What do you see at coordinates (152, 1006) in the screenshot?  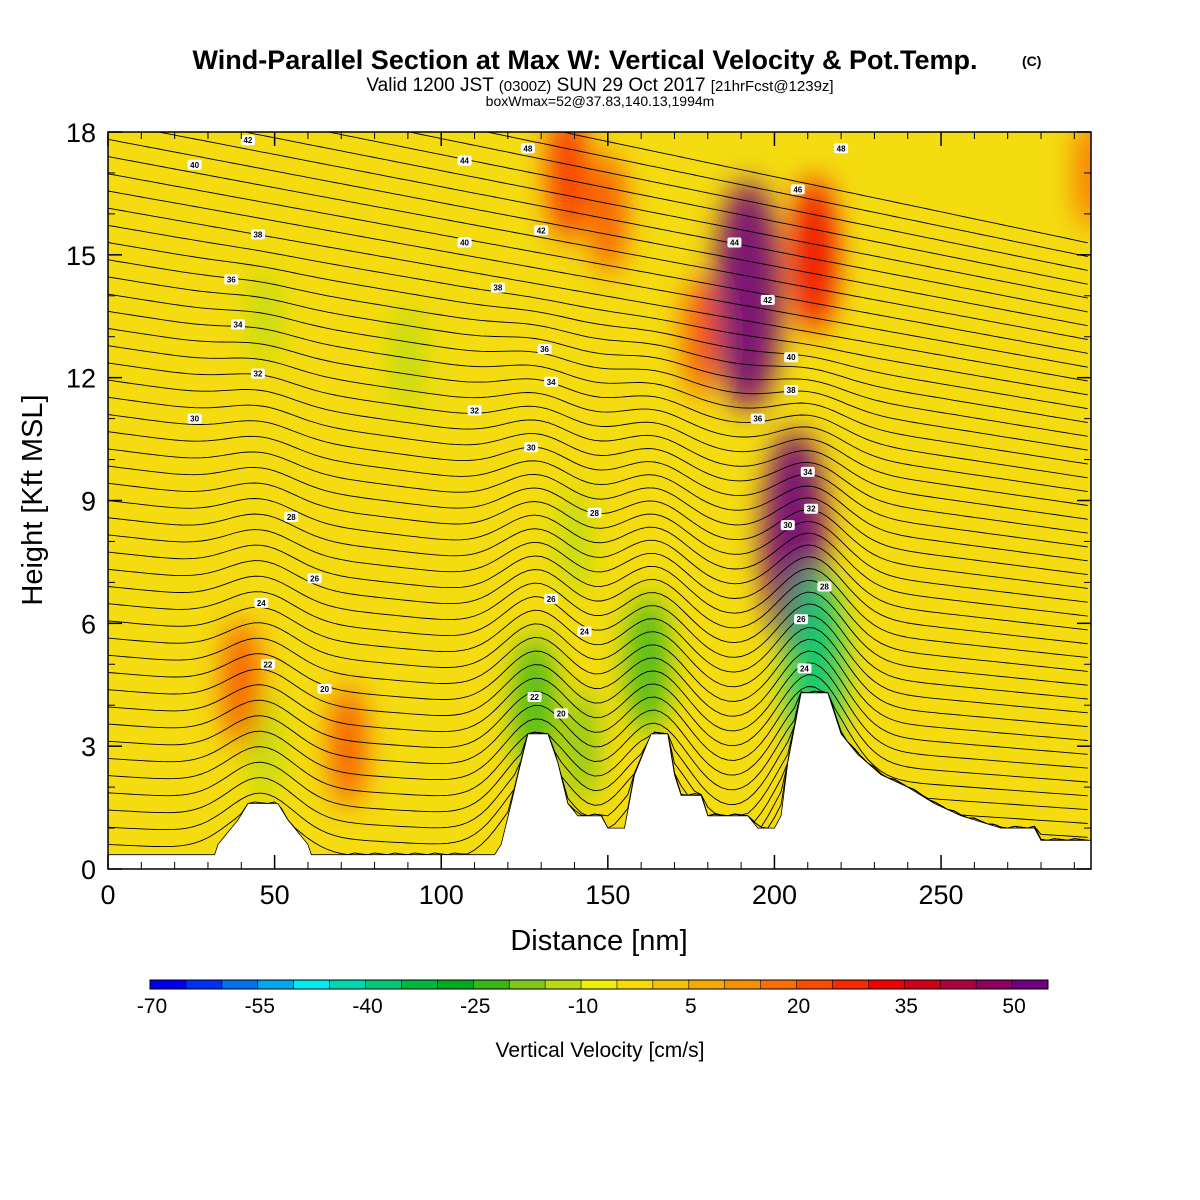 I see `colorbar-tick-label: -70` at bounding box center [152, 1006].